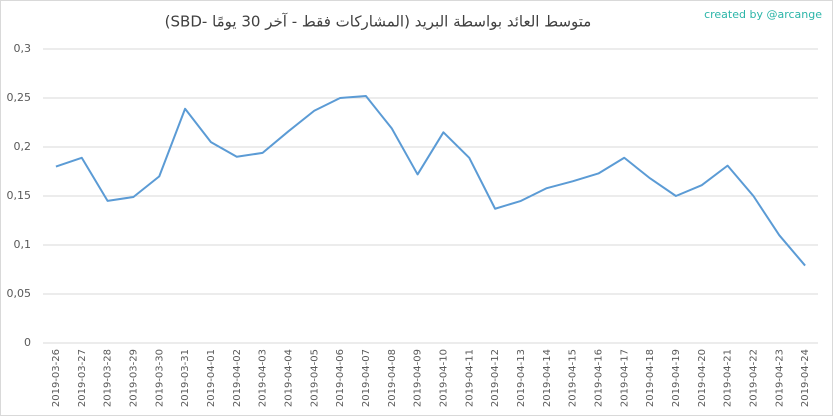  I want to click on x-tick-label: 2019-04-13, so click(521, 378).